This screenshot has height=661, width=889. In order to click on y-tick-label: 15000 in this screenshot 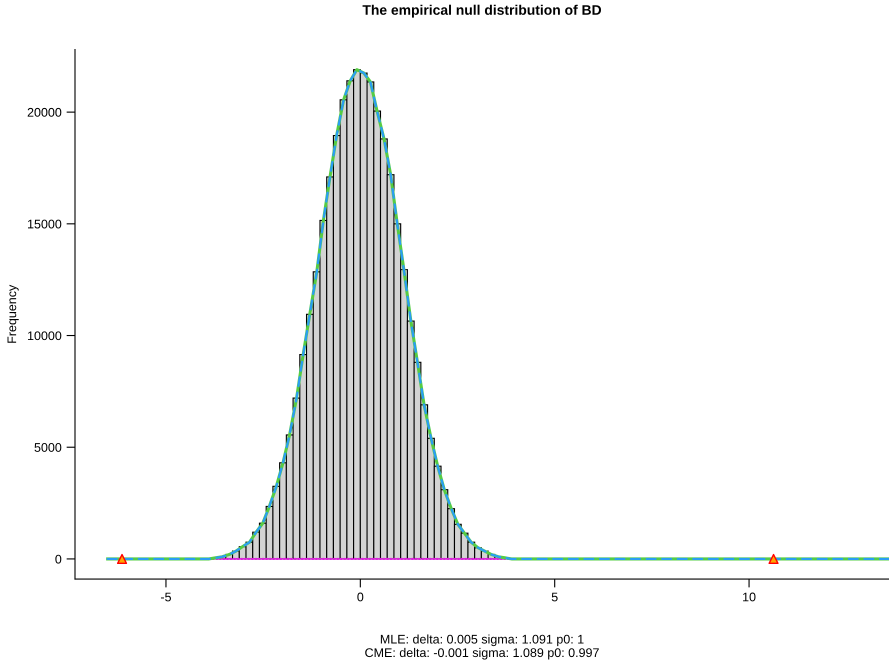, I will do `click(45, 224)`.